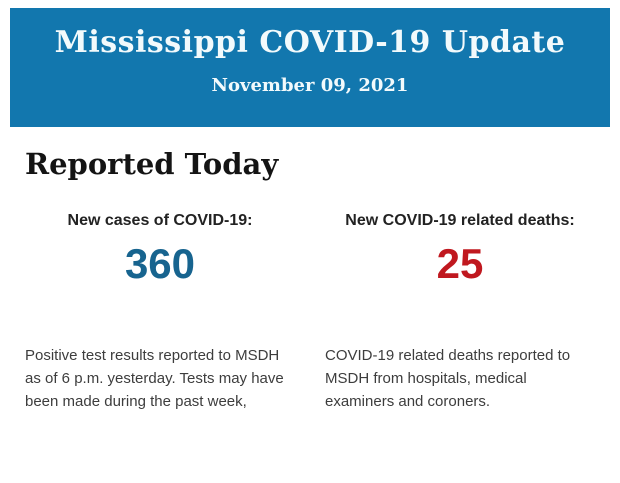 The image size is (620, 483). Describe the element at coordinates (160, 220) in the screenshot. I see `new-cases-label: New cases of COVID-19:` at that location.